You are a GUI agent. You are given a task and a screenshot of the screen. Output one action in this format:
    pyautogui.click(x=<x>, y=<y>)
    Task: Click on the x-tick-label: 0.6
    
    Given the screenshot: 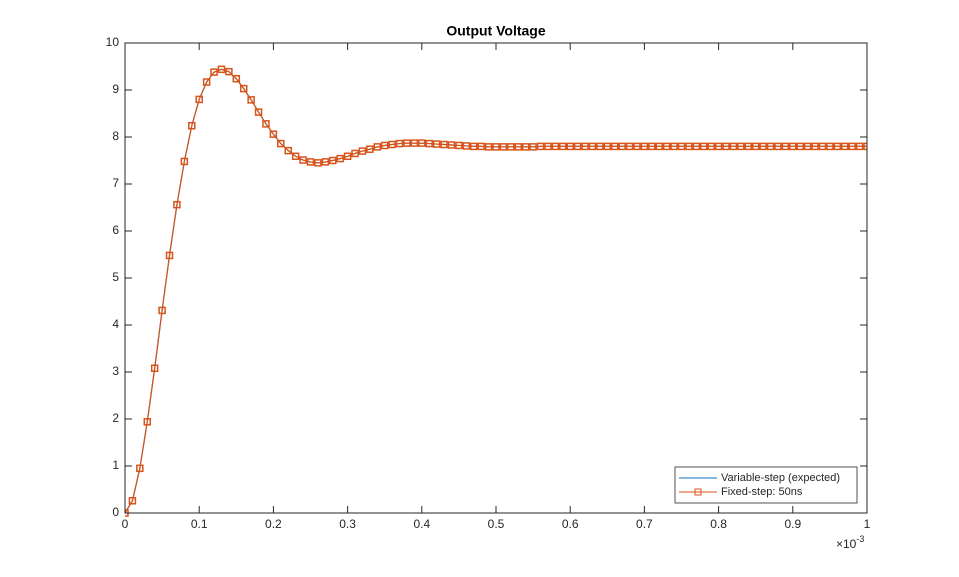 What is the action you would take?
    pyautogui.click(x=570, y=524)
    